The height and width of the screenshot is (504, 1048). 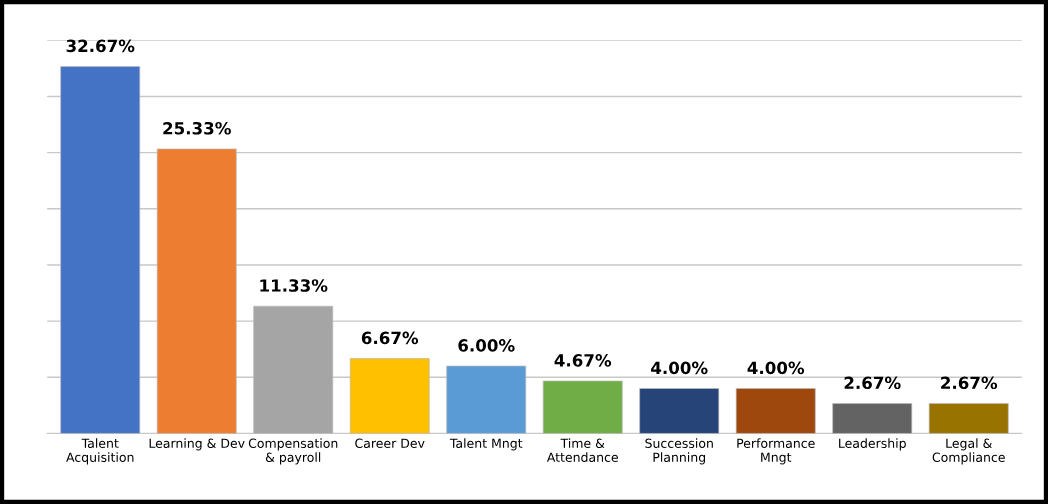 I want to click on data-label: 6.67%, so click(x=390, y=338).